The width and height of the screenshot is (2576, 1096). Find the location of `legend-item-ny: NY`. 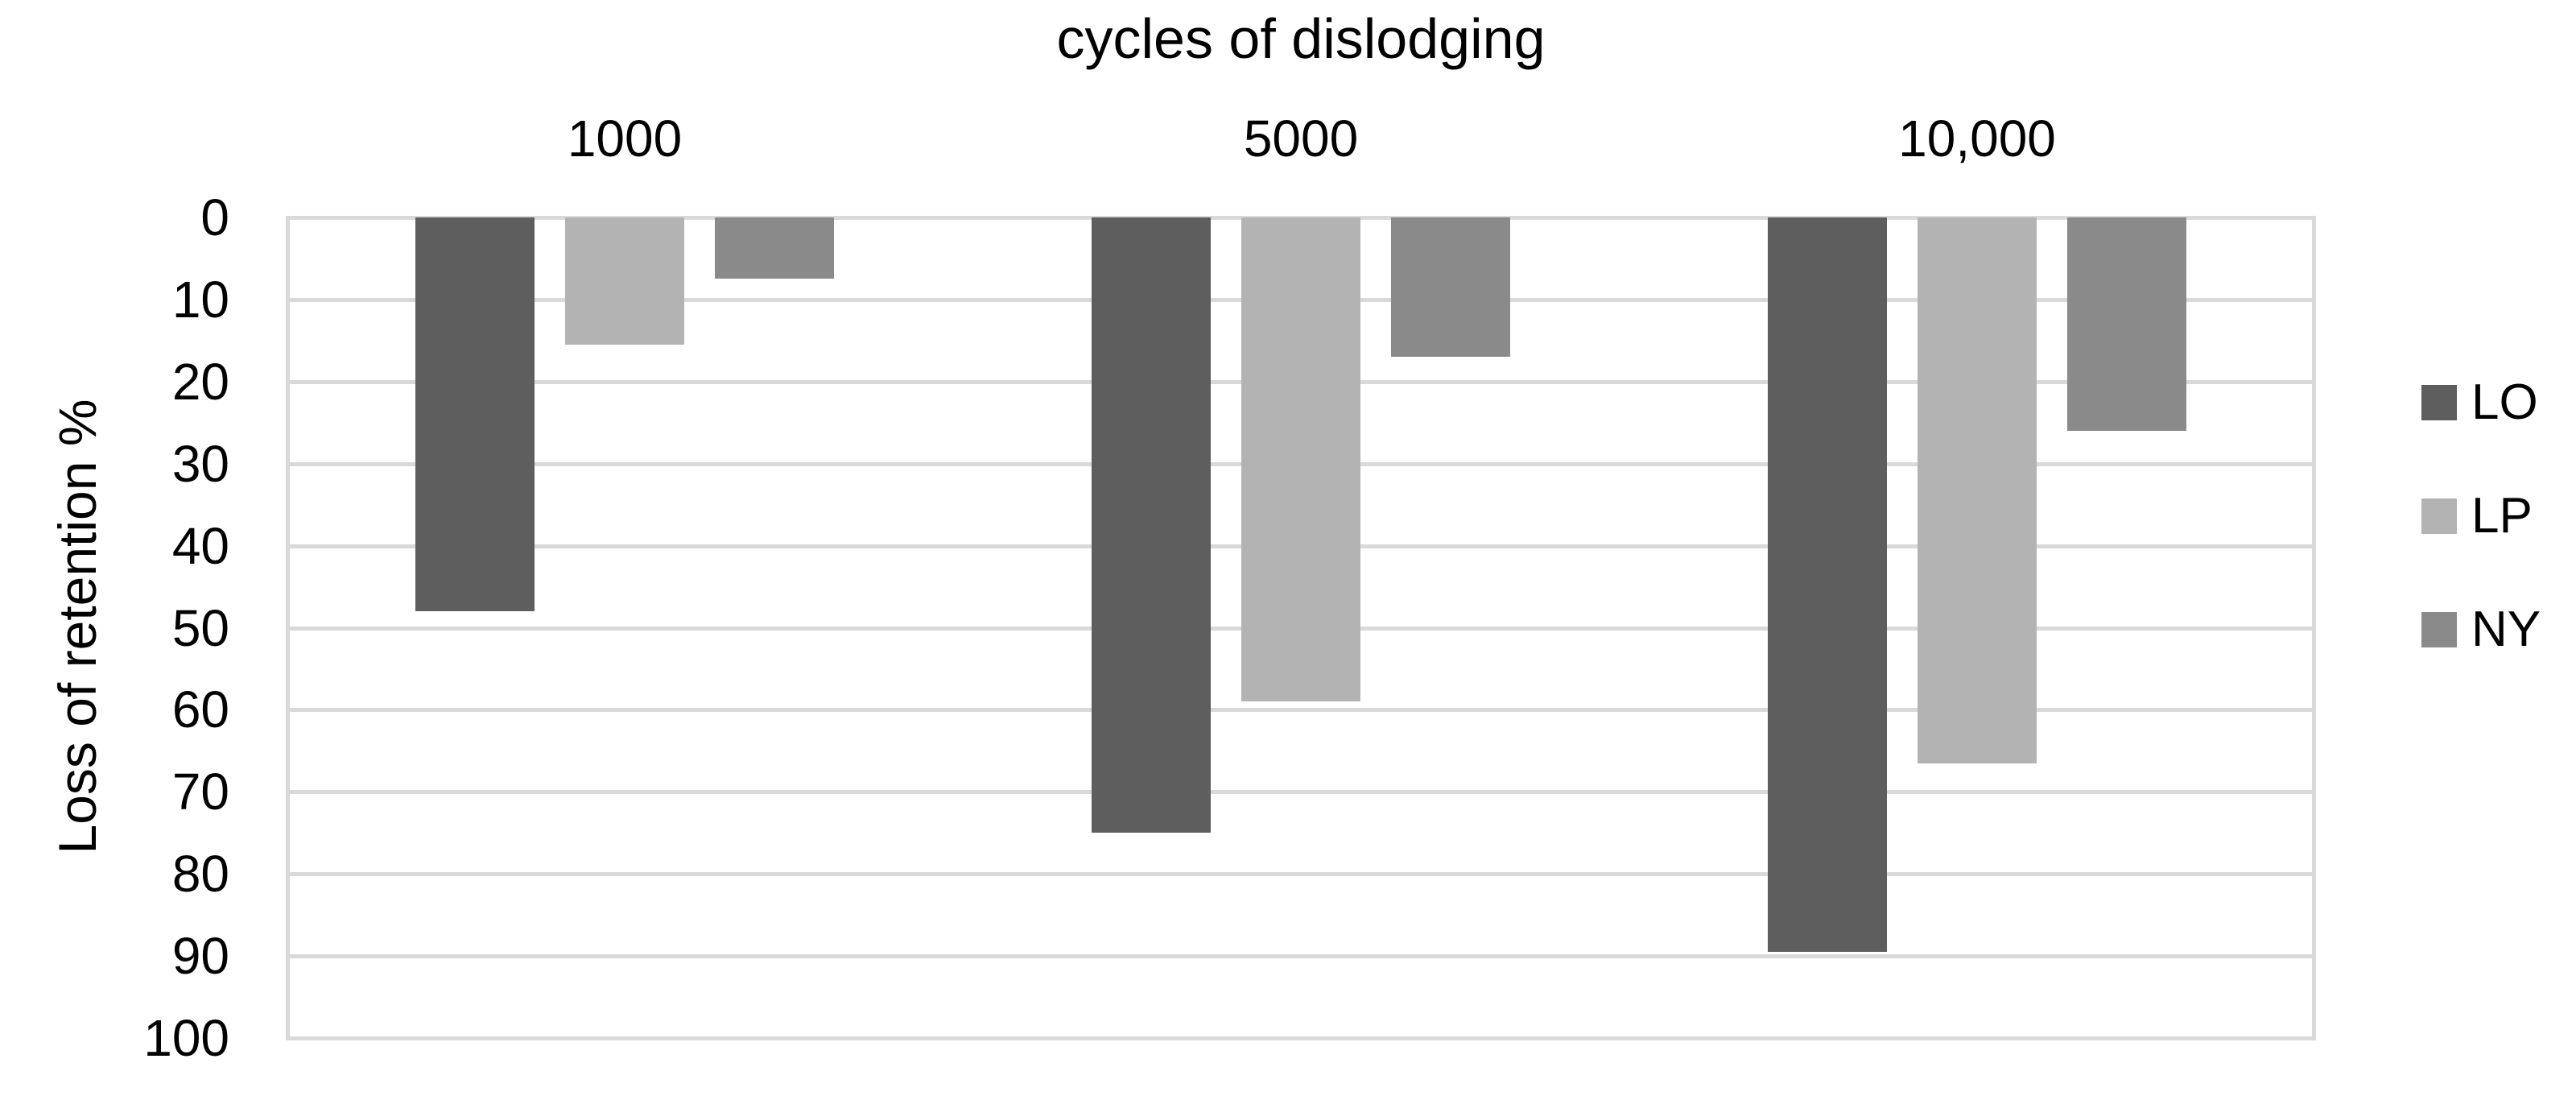

legend-item-ny: NY is located at coordinates (2481, 630).